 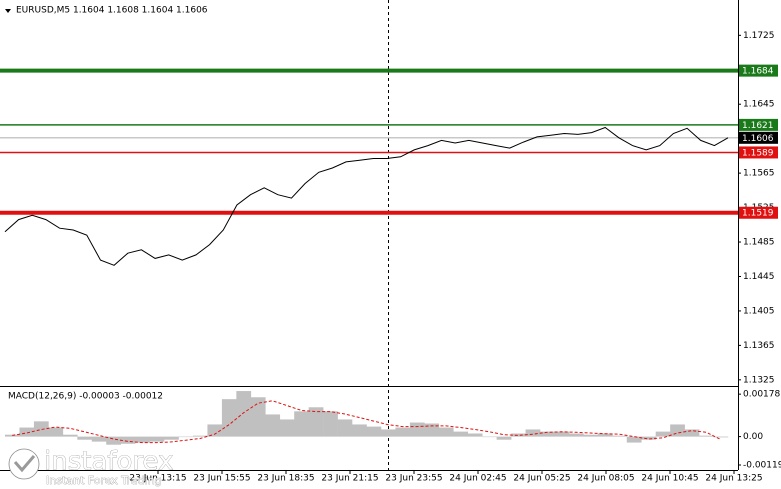 I want to click on watermark-tagline: Instant Forex Trading, so click(x=104, y=480).